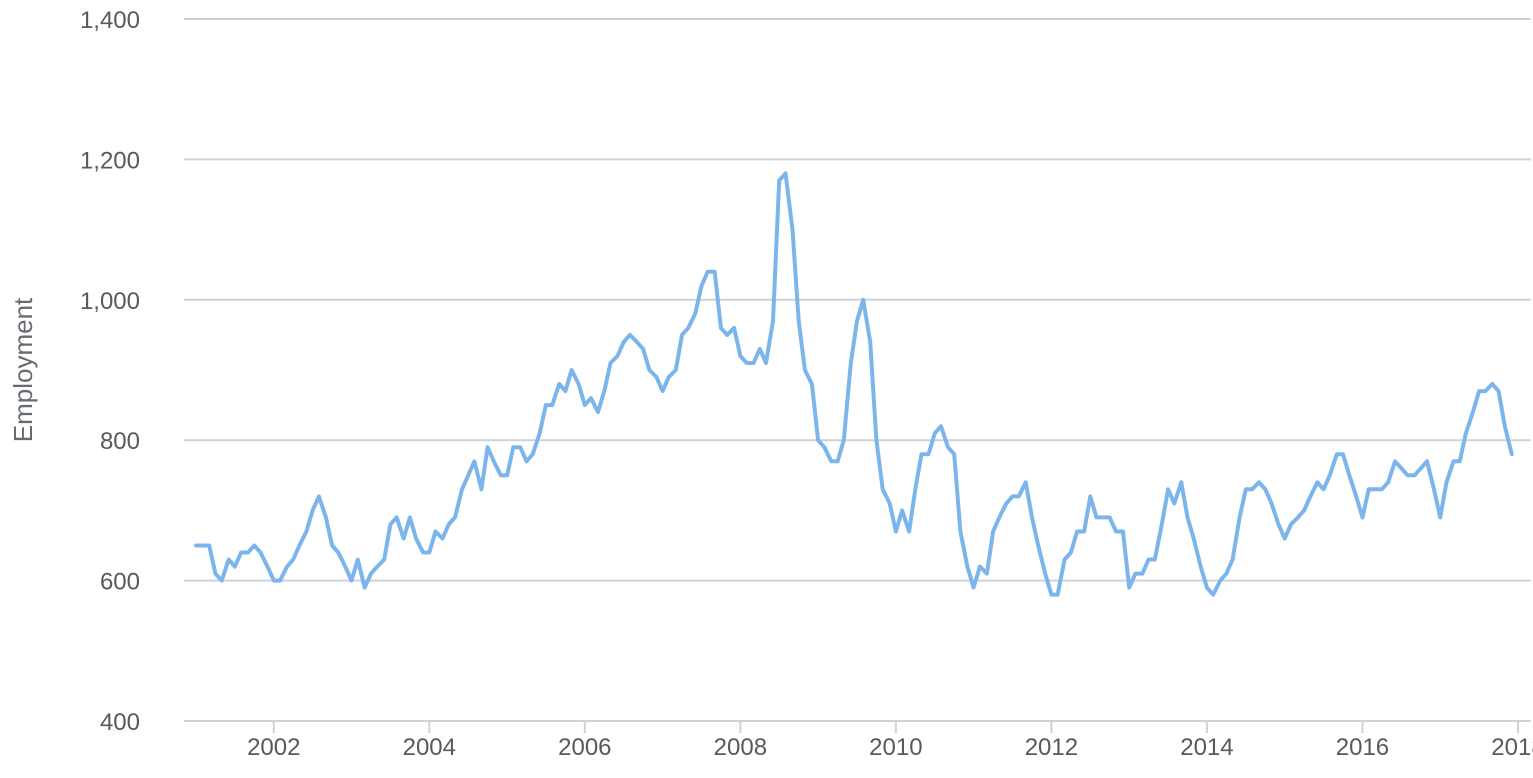 This screenshot has width=1533, height=778. Describe the element at coordinates (740, 747) in the screenshot. I see `x-tick-label: 2008` at that location.